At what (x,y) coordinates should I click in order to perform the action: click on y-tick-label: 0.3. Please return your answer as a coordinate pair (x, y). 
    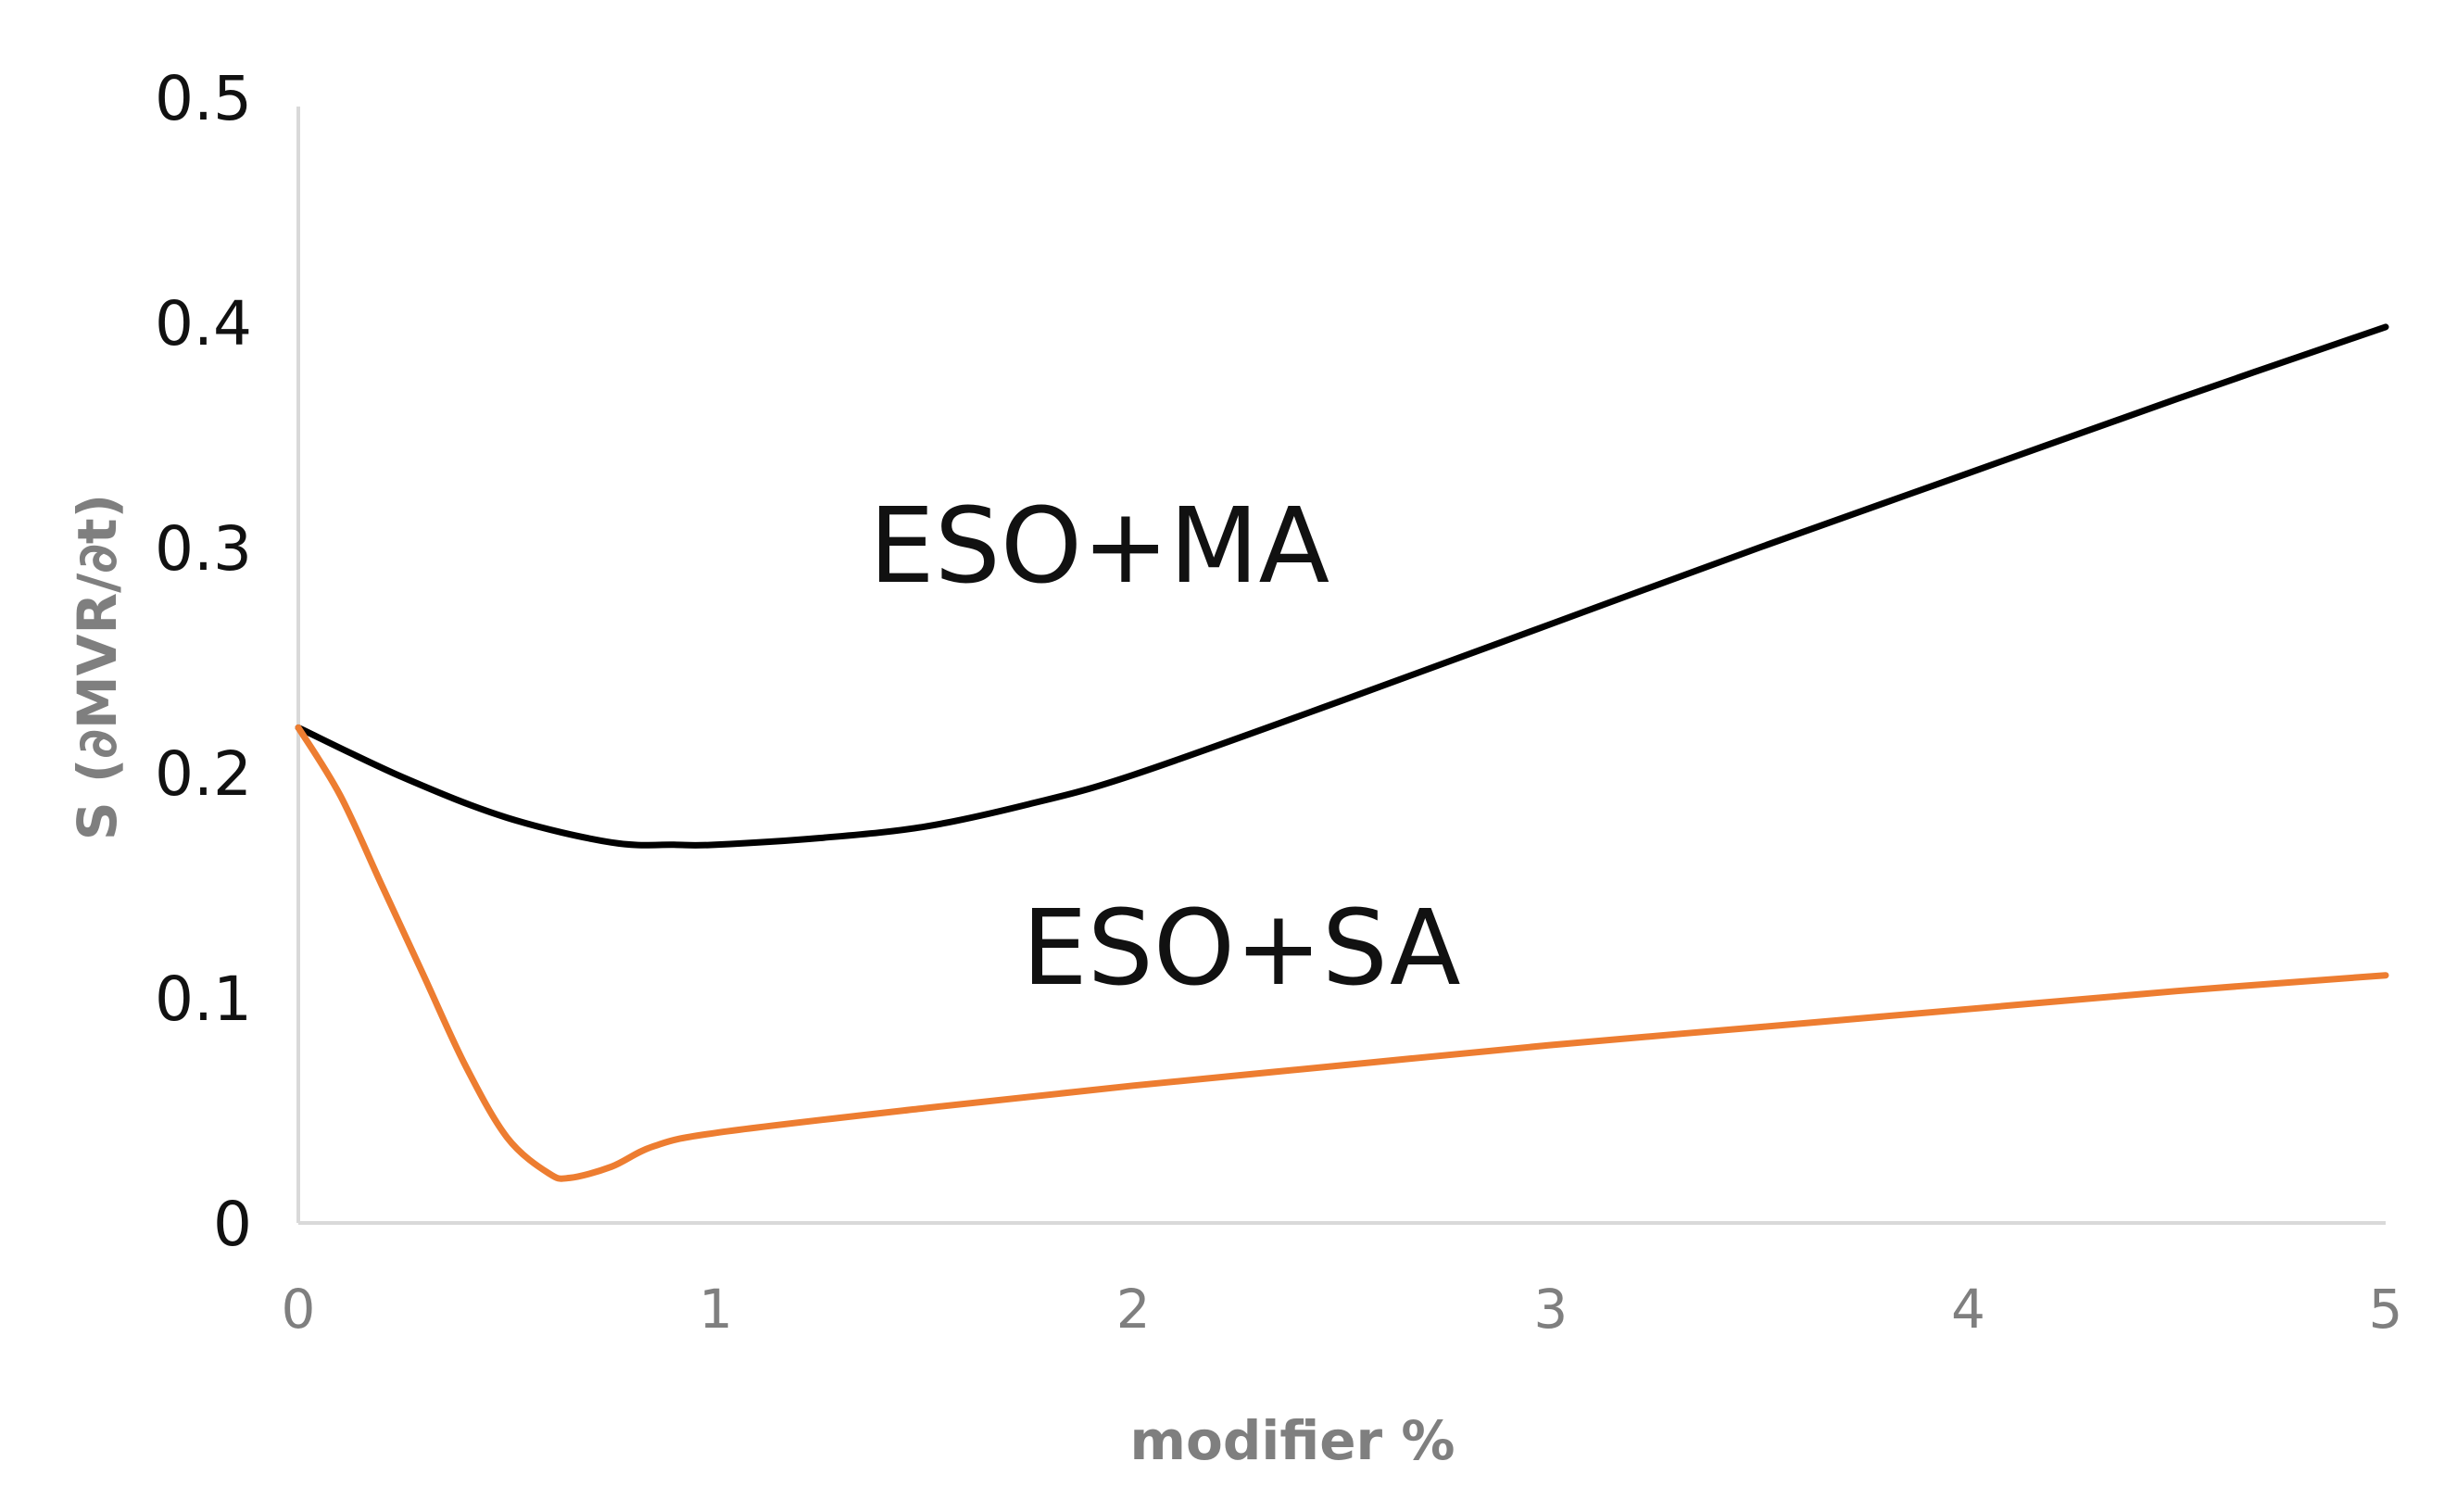
    Looking at the image, I should click on (203, 549).